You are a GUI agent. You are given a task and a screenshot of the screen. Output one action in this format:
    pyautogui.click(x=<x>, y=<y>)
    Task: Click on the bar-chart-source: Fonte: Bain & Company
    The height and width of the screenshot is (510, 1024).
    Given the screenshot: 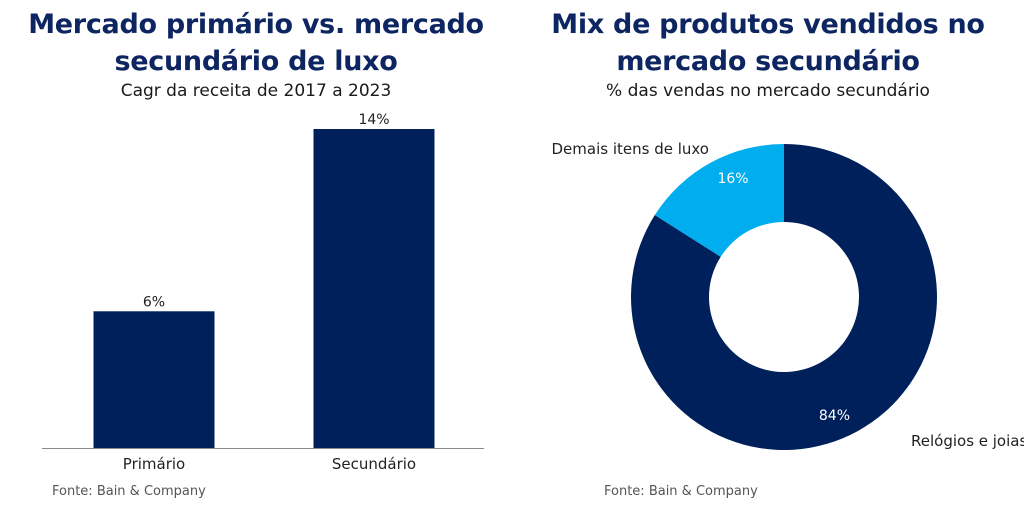 What is the action you would take?
    pyautogui.click(x=129, y=491)
    